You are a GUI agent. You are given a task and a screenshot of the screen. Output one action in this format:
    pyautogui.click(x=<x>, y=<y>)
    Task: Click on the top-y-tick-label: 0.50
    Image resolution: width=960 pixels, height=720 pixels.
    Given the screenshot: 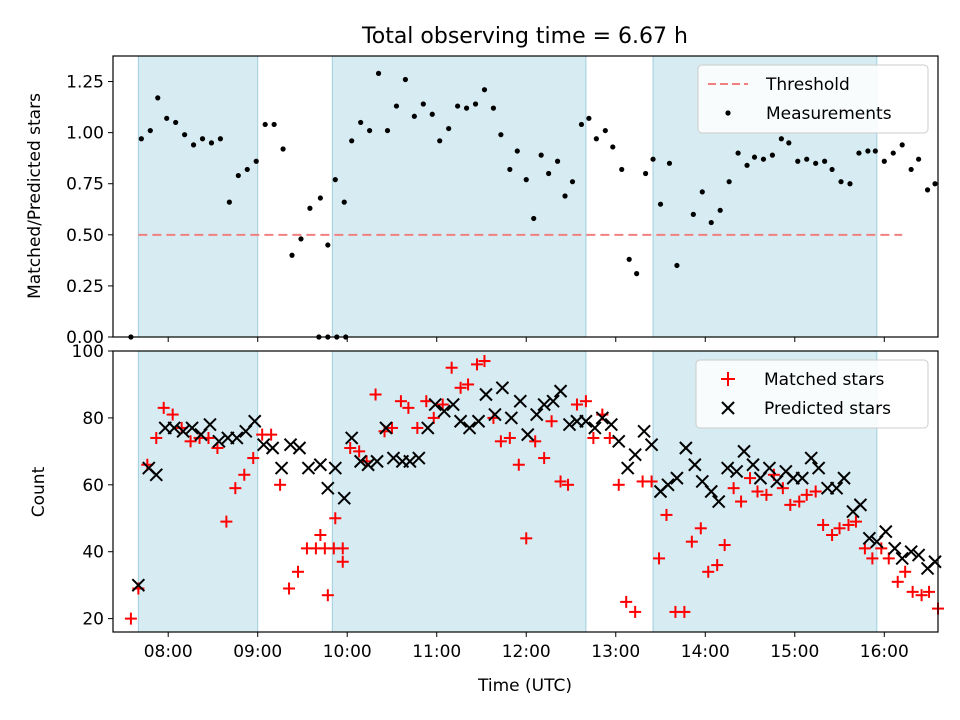 What is the action you would take?
    pyautogui.click(x=85, y=236)
    